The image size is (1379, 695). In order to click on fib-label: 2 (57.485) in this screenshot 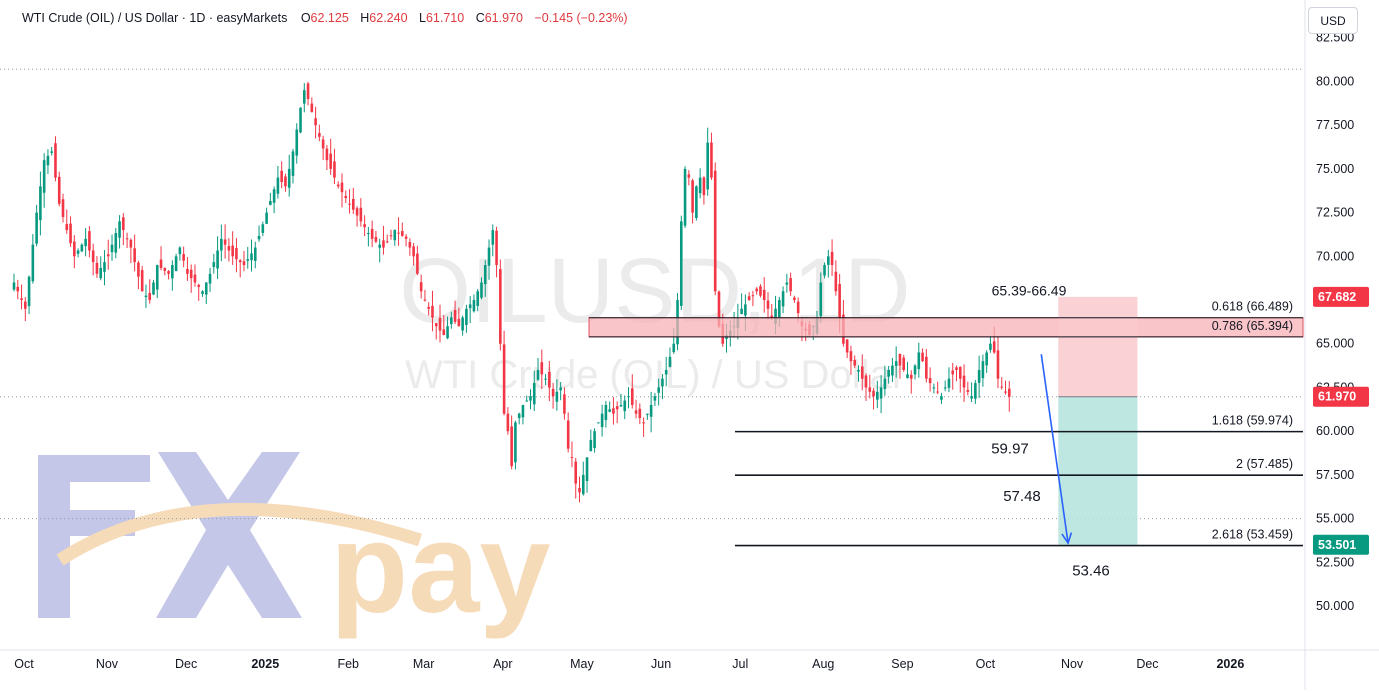, I will do `click(1264, 464)`.